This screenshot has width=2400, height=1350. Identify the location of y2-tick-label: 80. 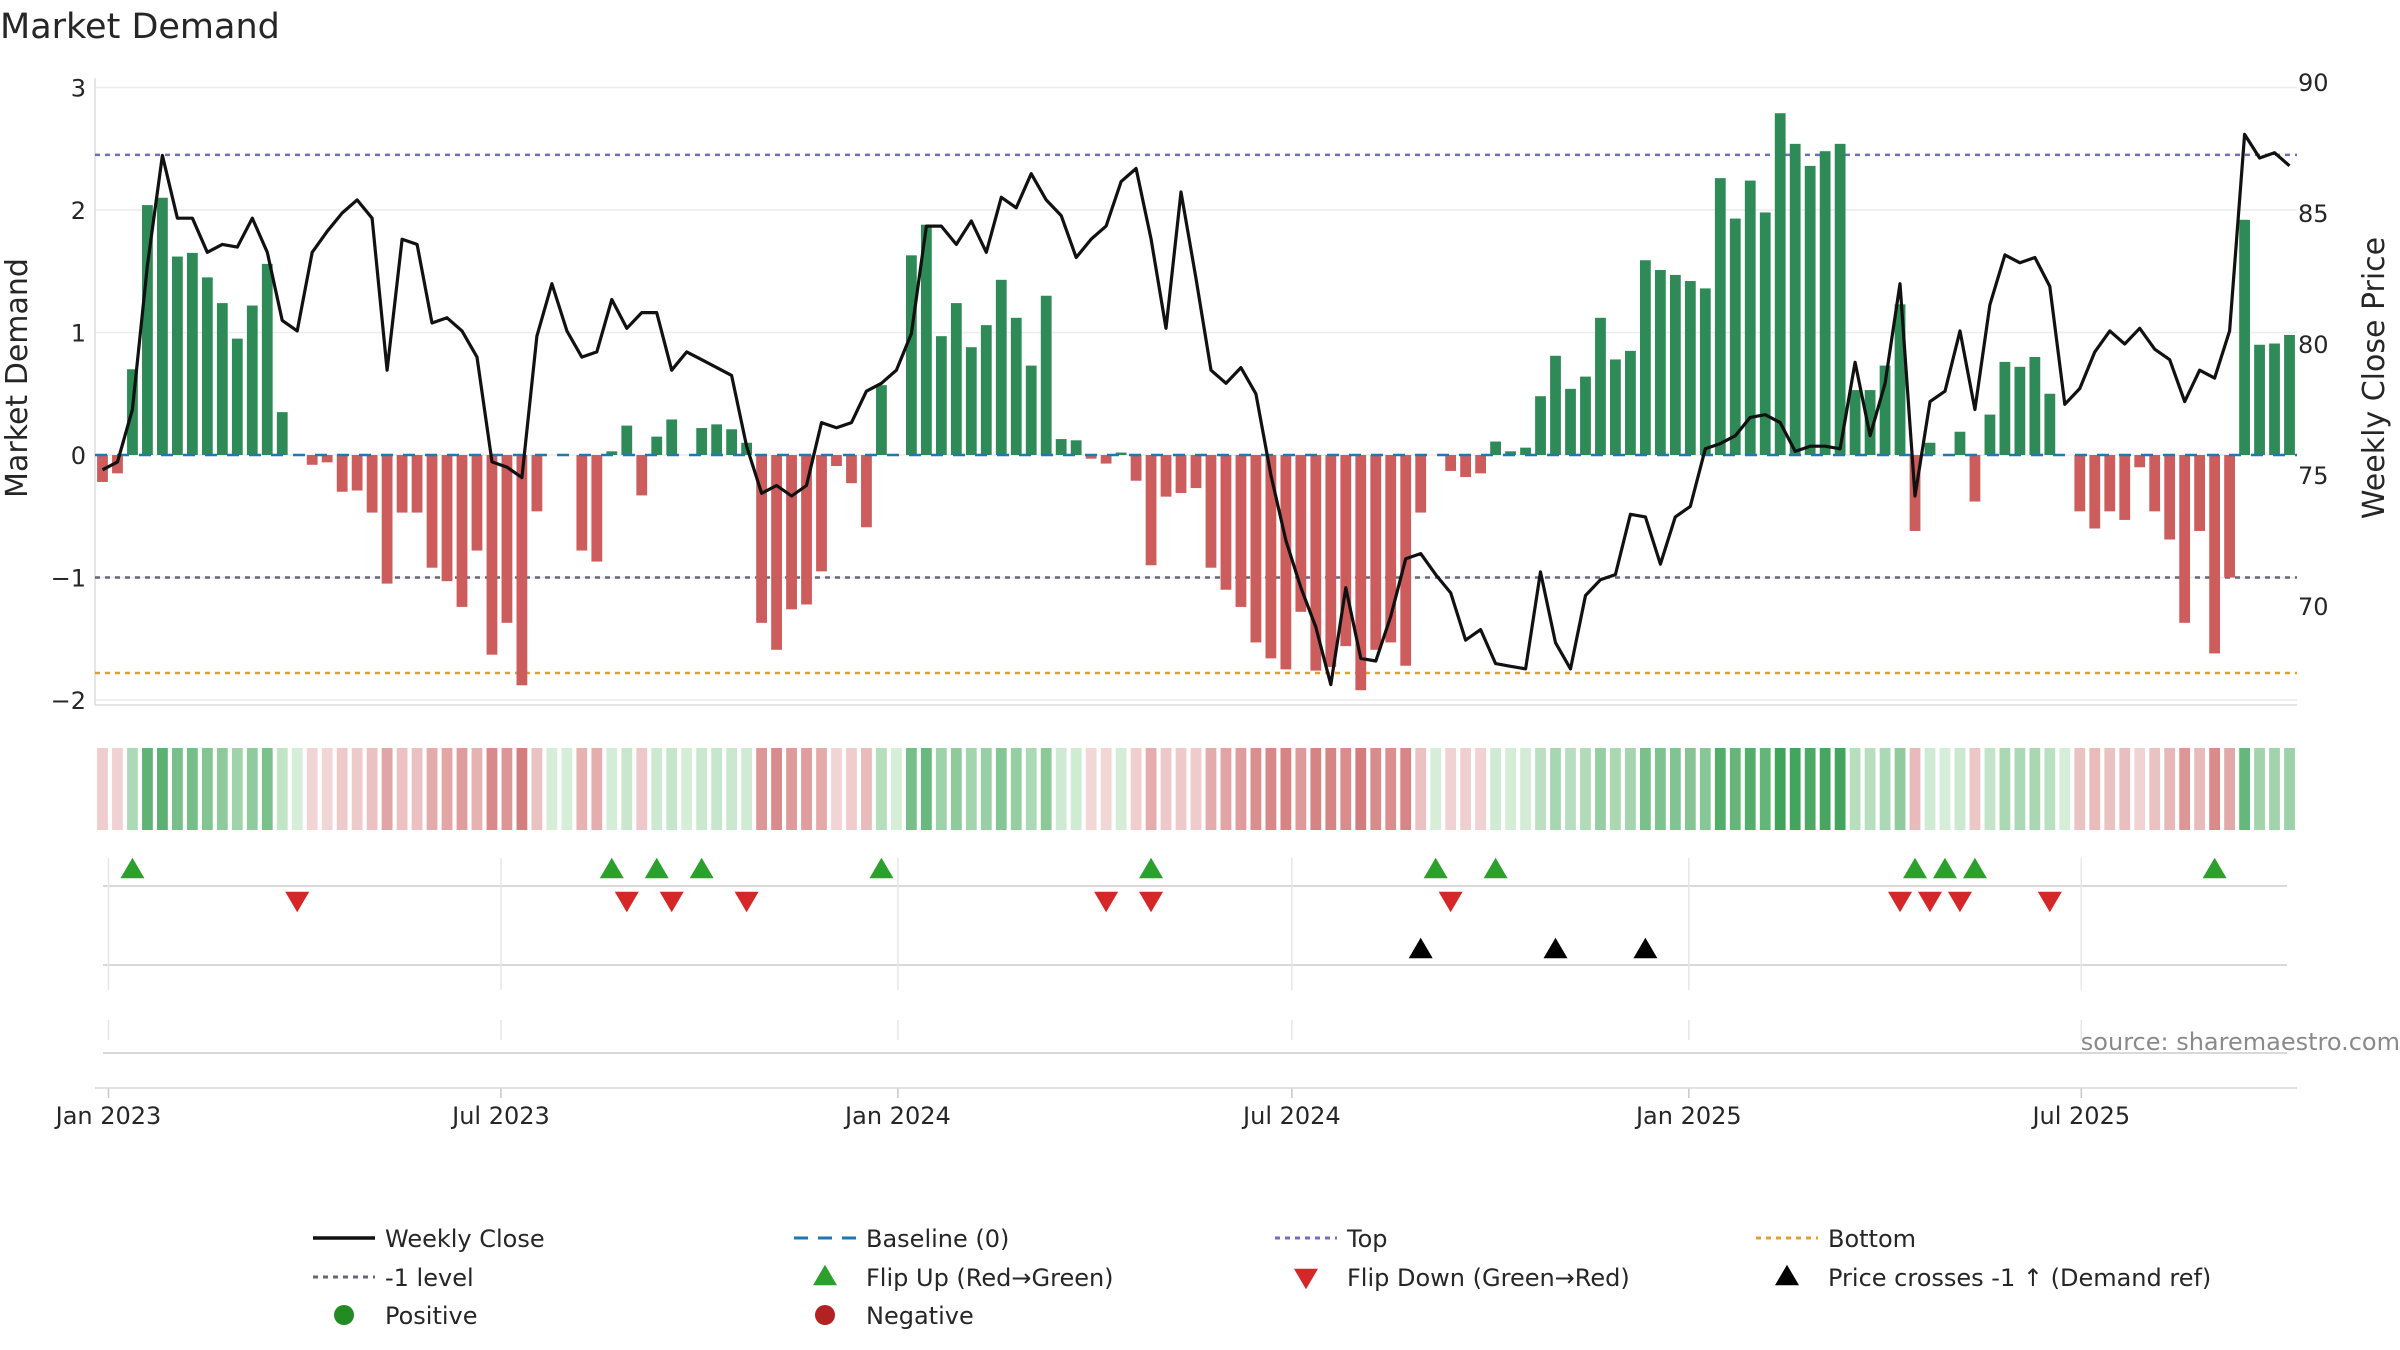
(2313, 345).